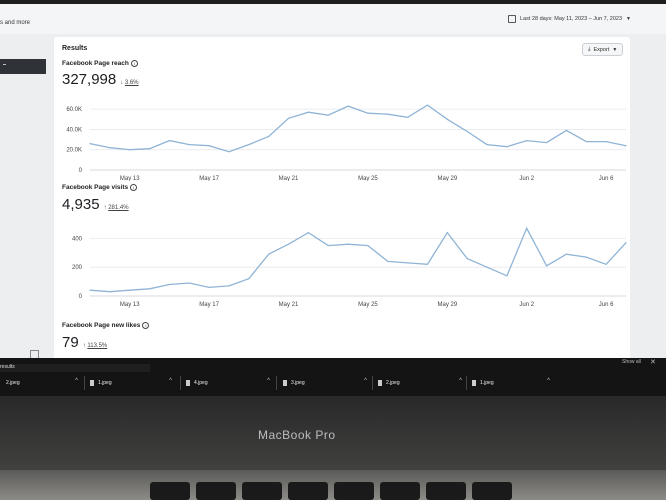  Describe the element at coordinates (526, 178) in the screenshot. I see `x-tick-label: Jun 2` at that location.